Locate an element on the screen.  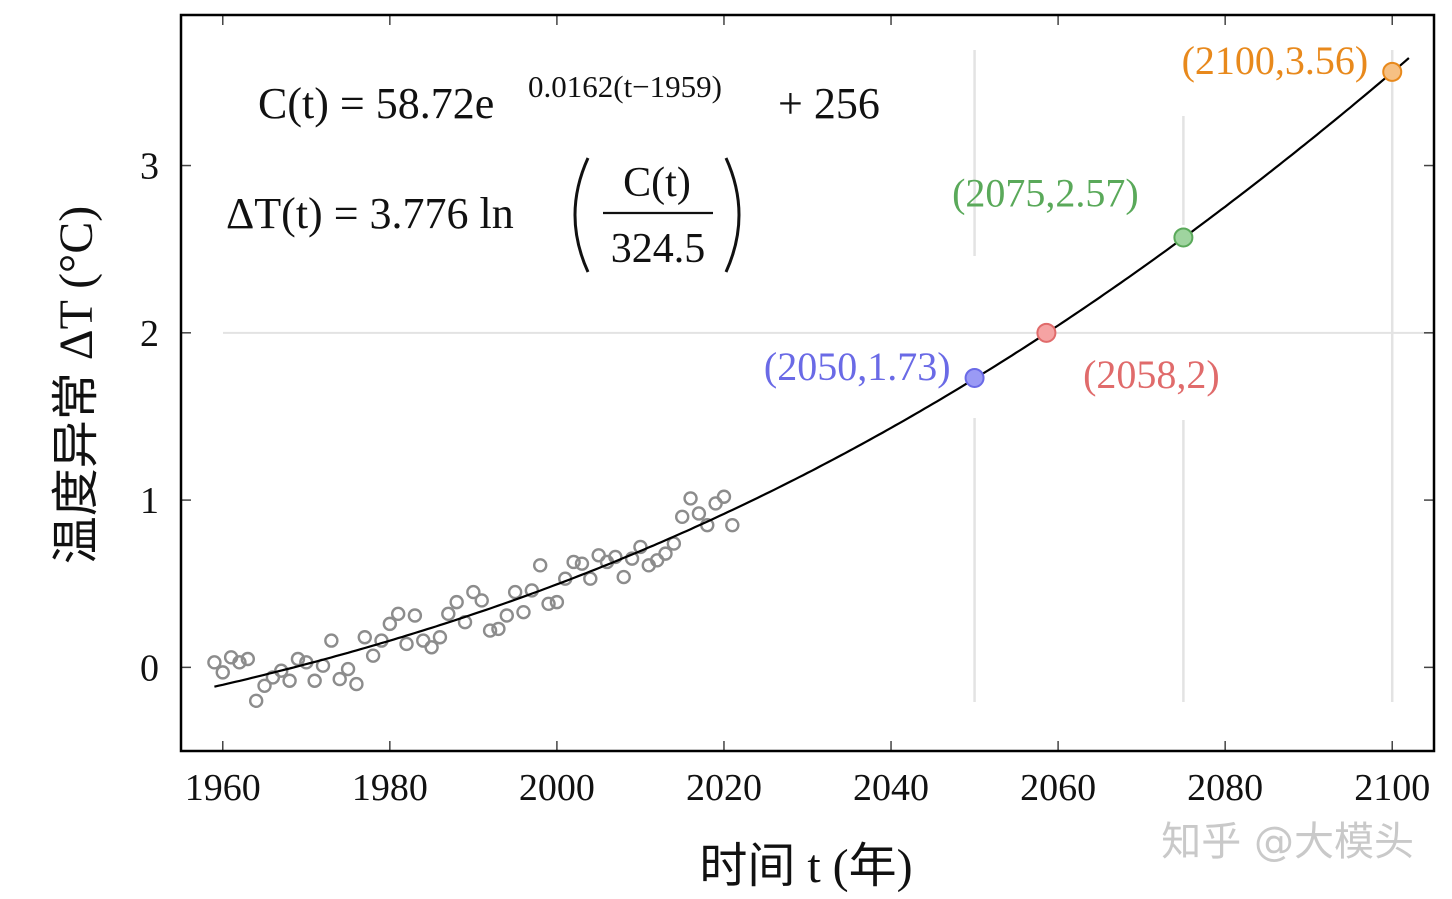
x-tick-label-2020: 2020 is located at coordinates (724, 788).